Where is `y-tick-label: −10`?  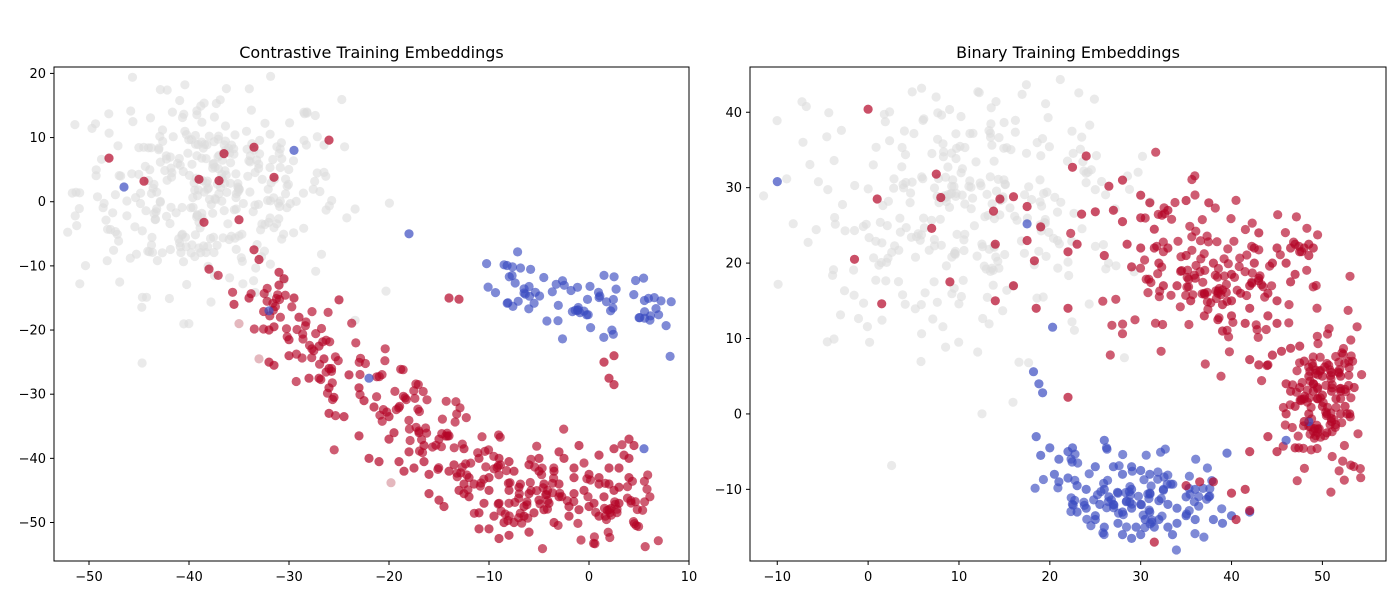
y-tick-label: −10 is located at coordinates (728, 490).